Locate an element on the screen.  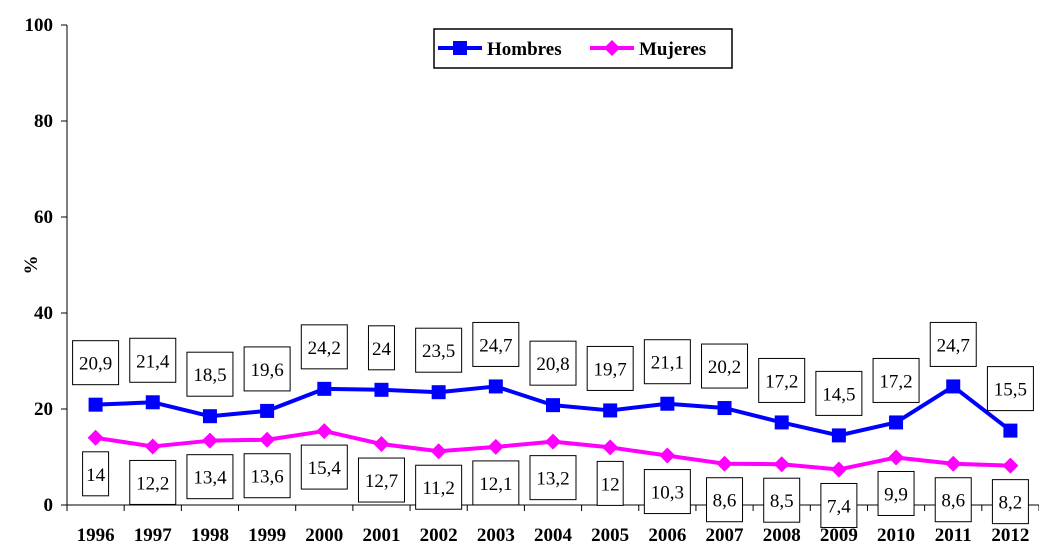
data-label-hombres: 21,1 is located at coordinates (667, 362).